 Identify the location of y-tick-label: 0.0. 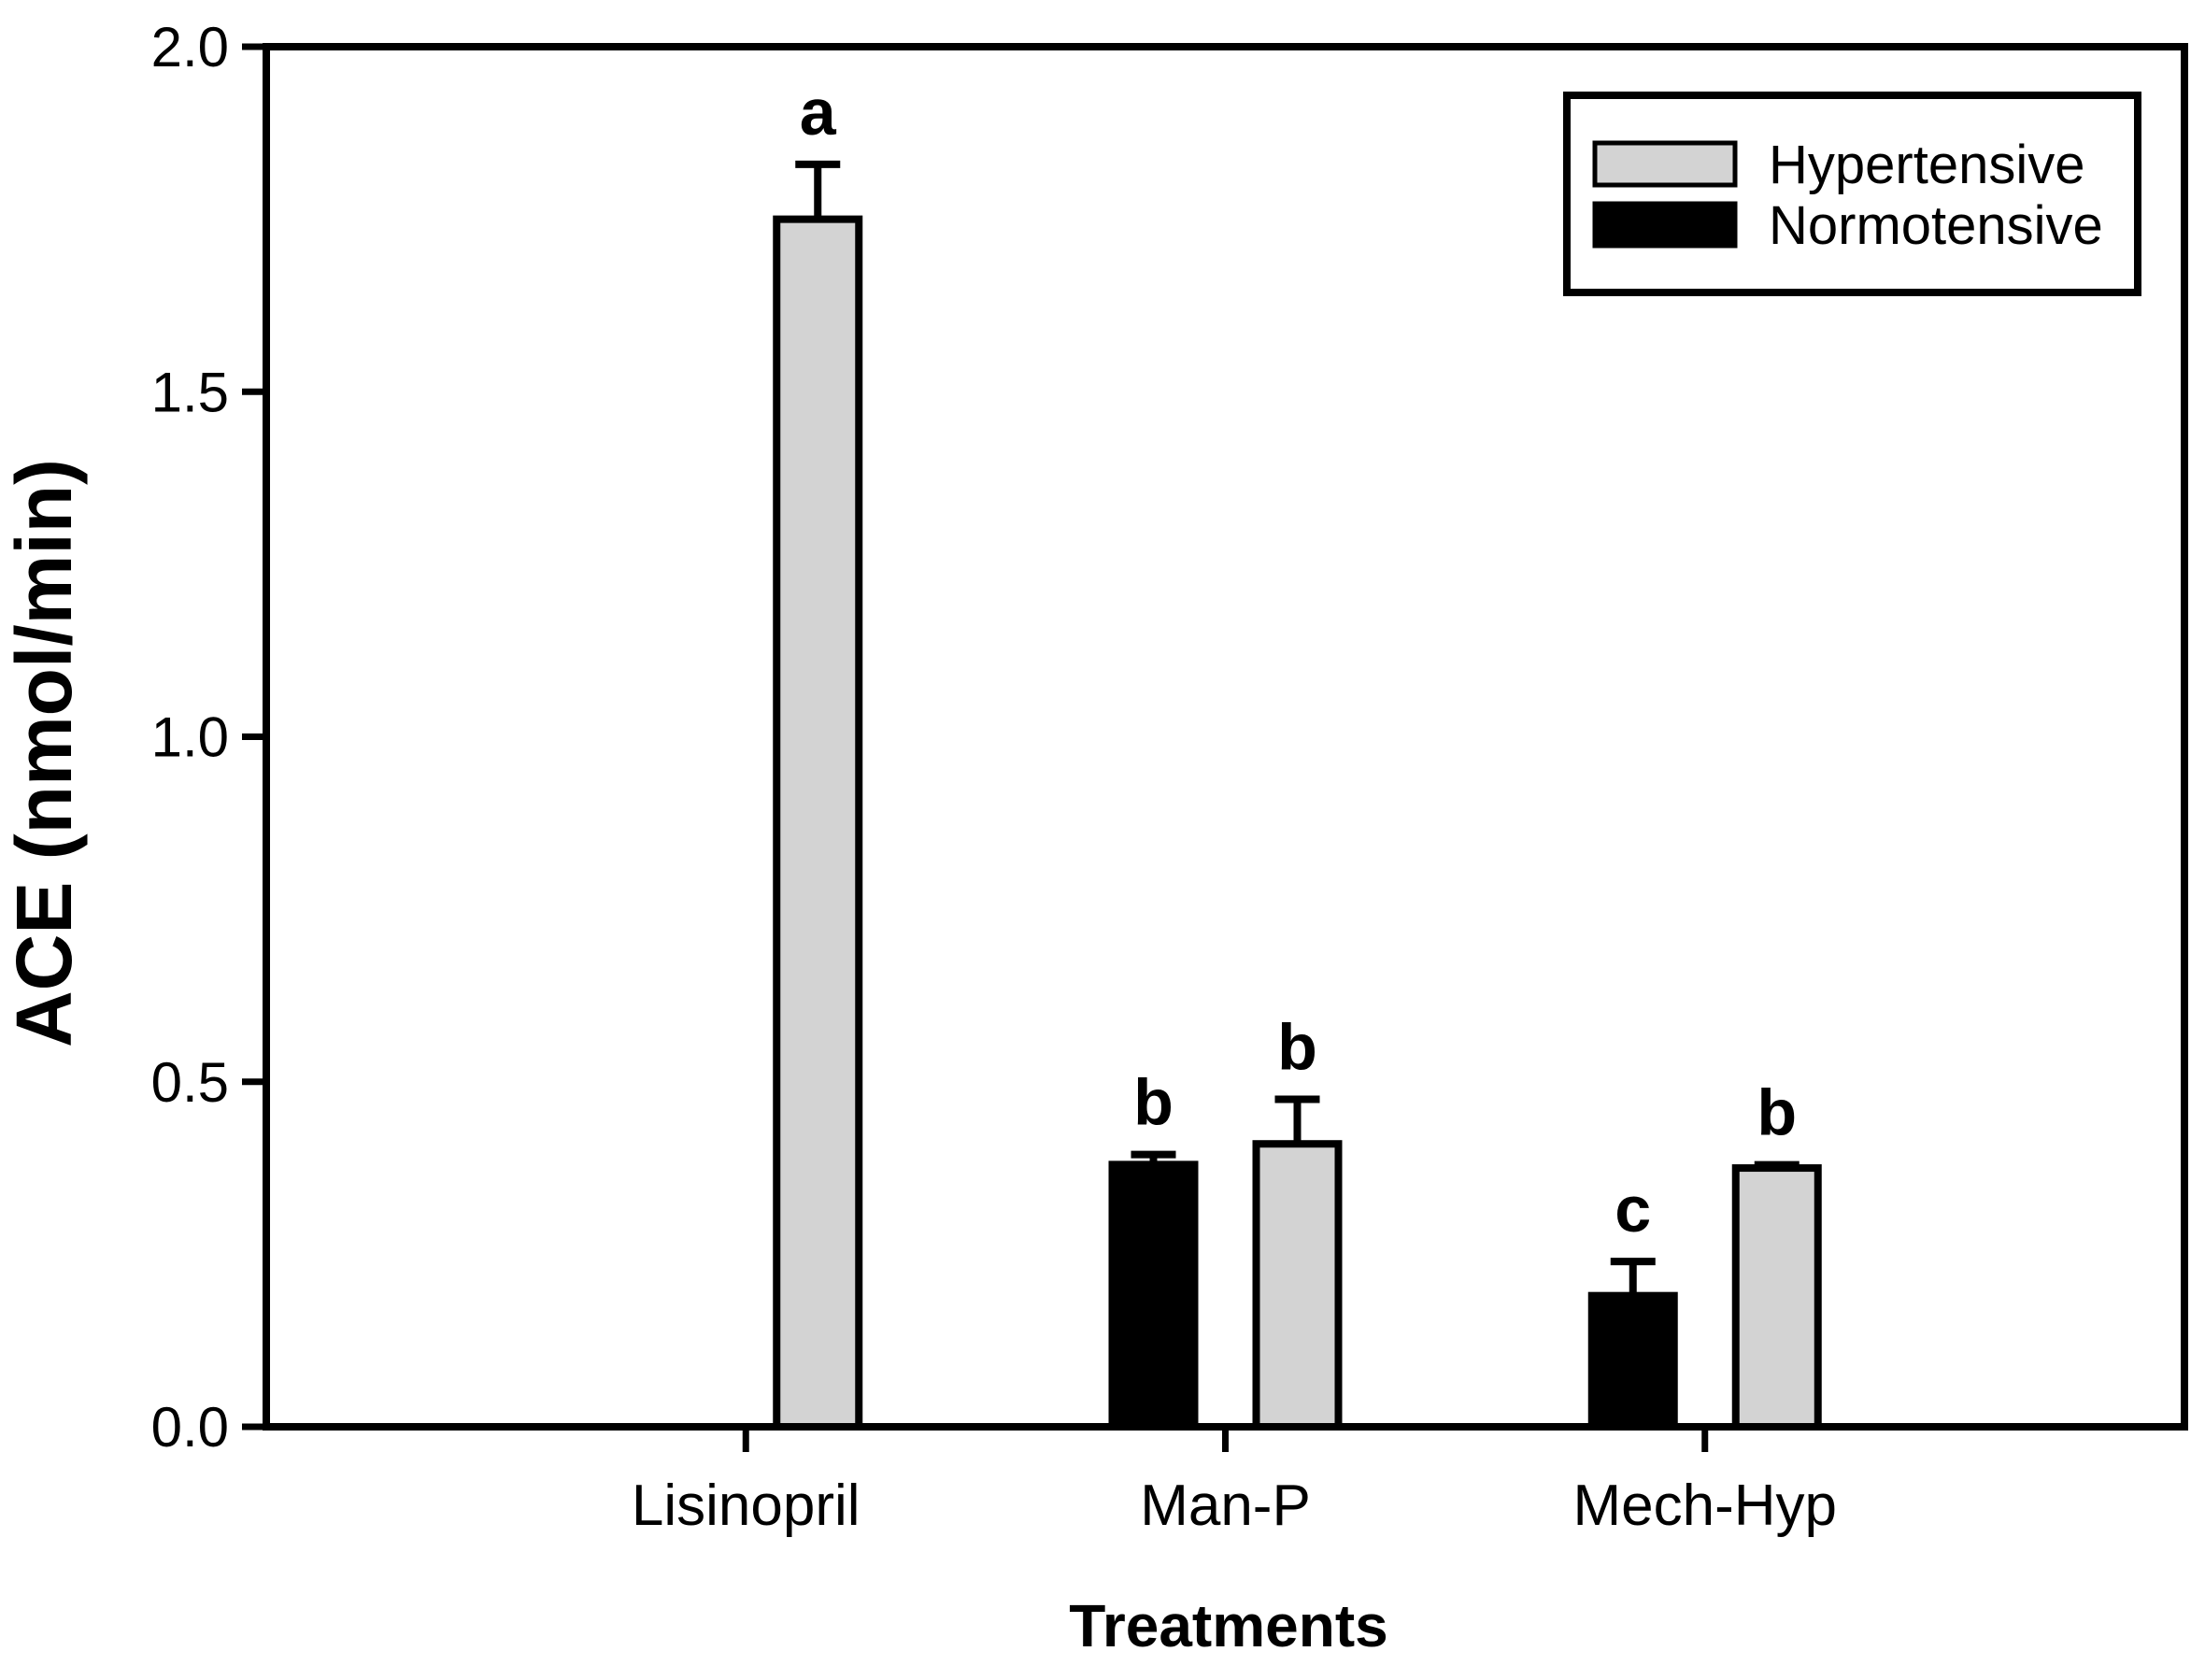
(190, 1427).